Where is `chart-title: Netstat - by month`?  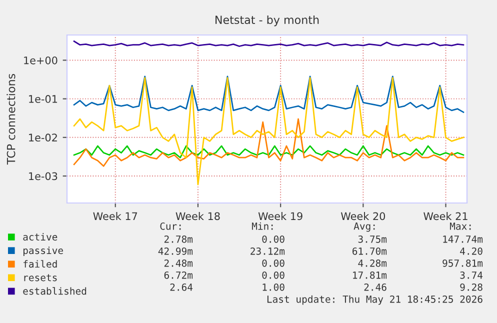 chart-title: Netstat - by month is located at coordinates (267, 20).